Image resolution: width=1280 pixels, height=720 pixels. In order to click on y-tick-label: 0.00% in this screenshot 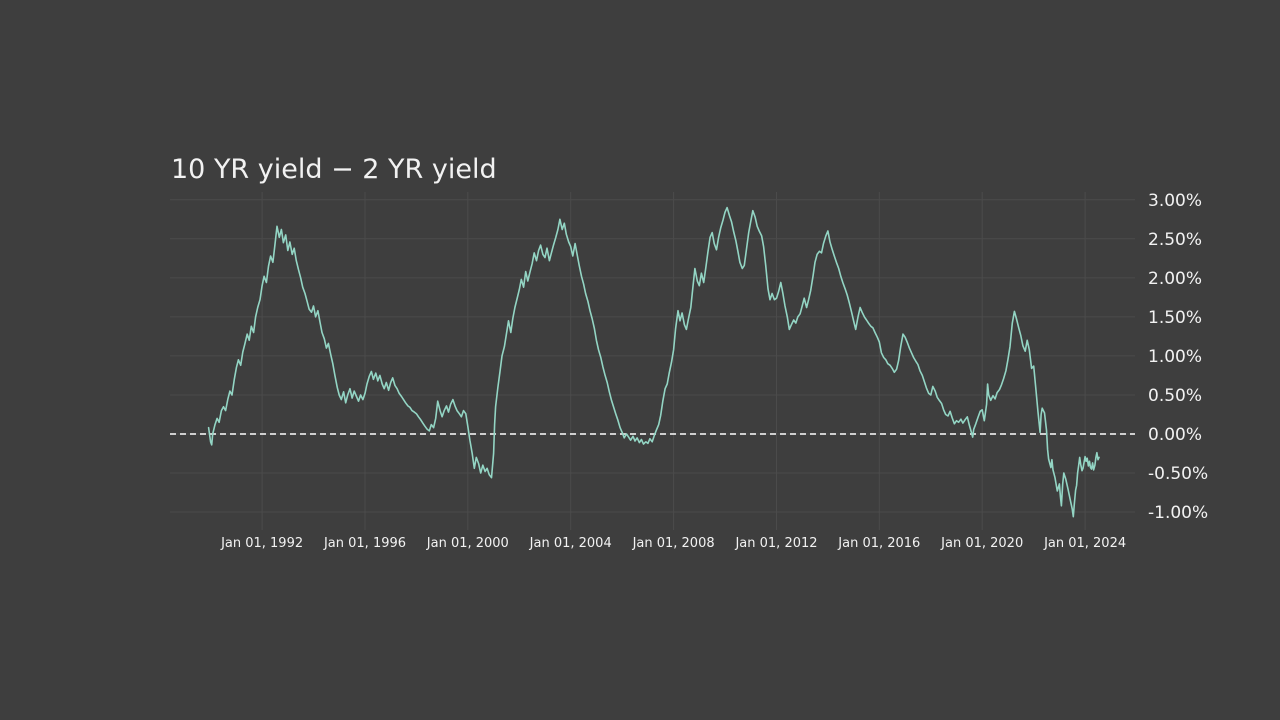, I will do `click(1175, 435)`.